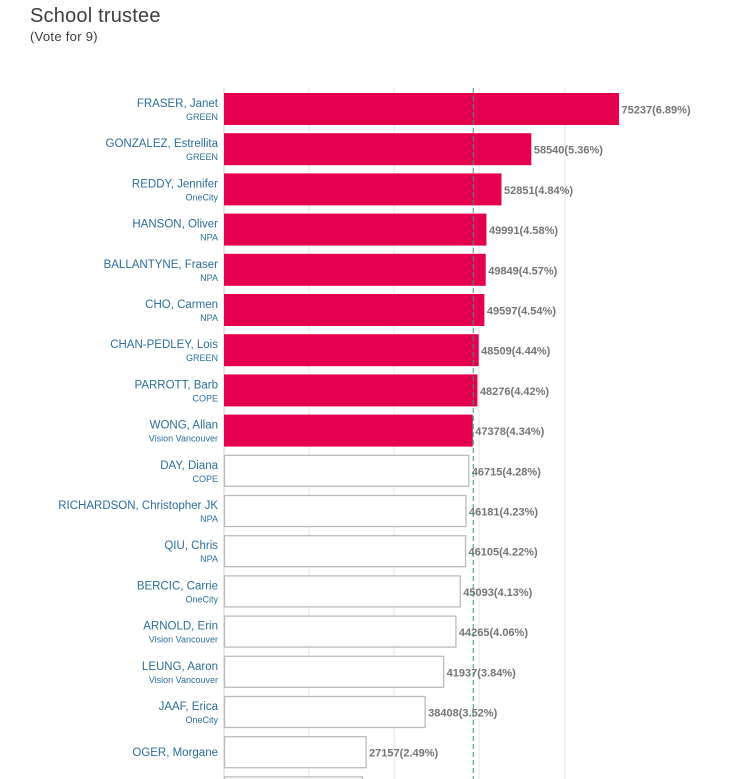 Image resolution: width=729 pixels, height=779 pixels. Describe the element at coordinates (493, 633) in the screenshot. I see `value-label-14: 44265(4.06%)` at that location.